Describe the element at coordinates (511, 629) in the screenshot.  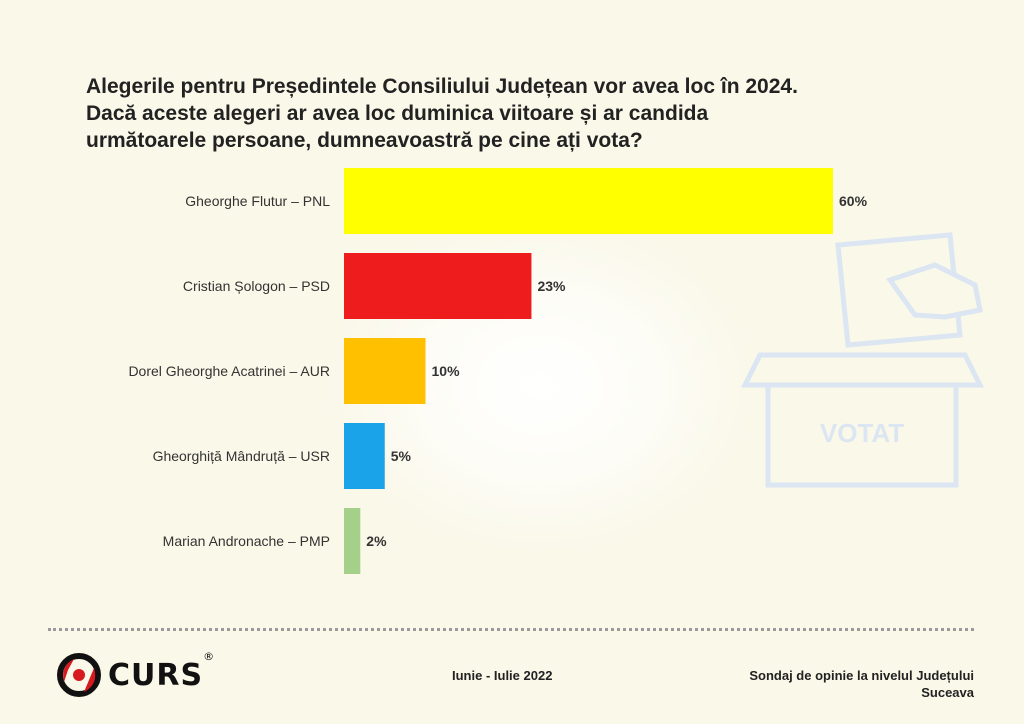
I see `footer-divider` at that location.